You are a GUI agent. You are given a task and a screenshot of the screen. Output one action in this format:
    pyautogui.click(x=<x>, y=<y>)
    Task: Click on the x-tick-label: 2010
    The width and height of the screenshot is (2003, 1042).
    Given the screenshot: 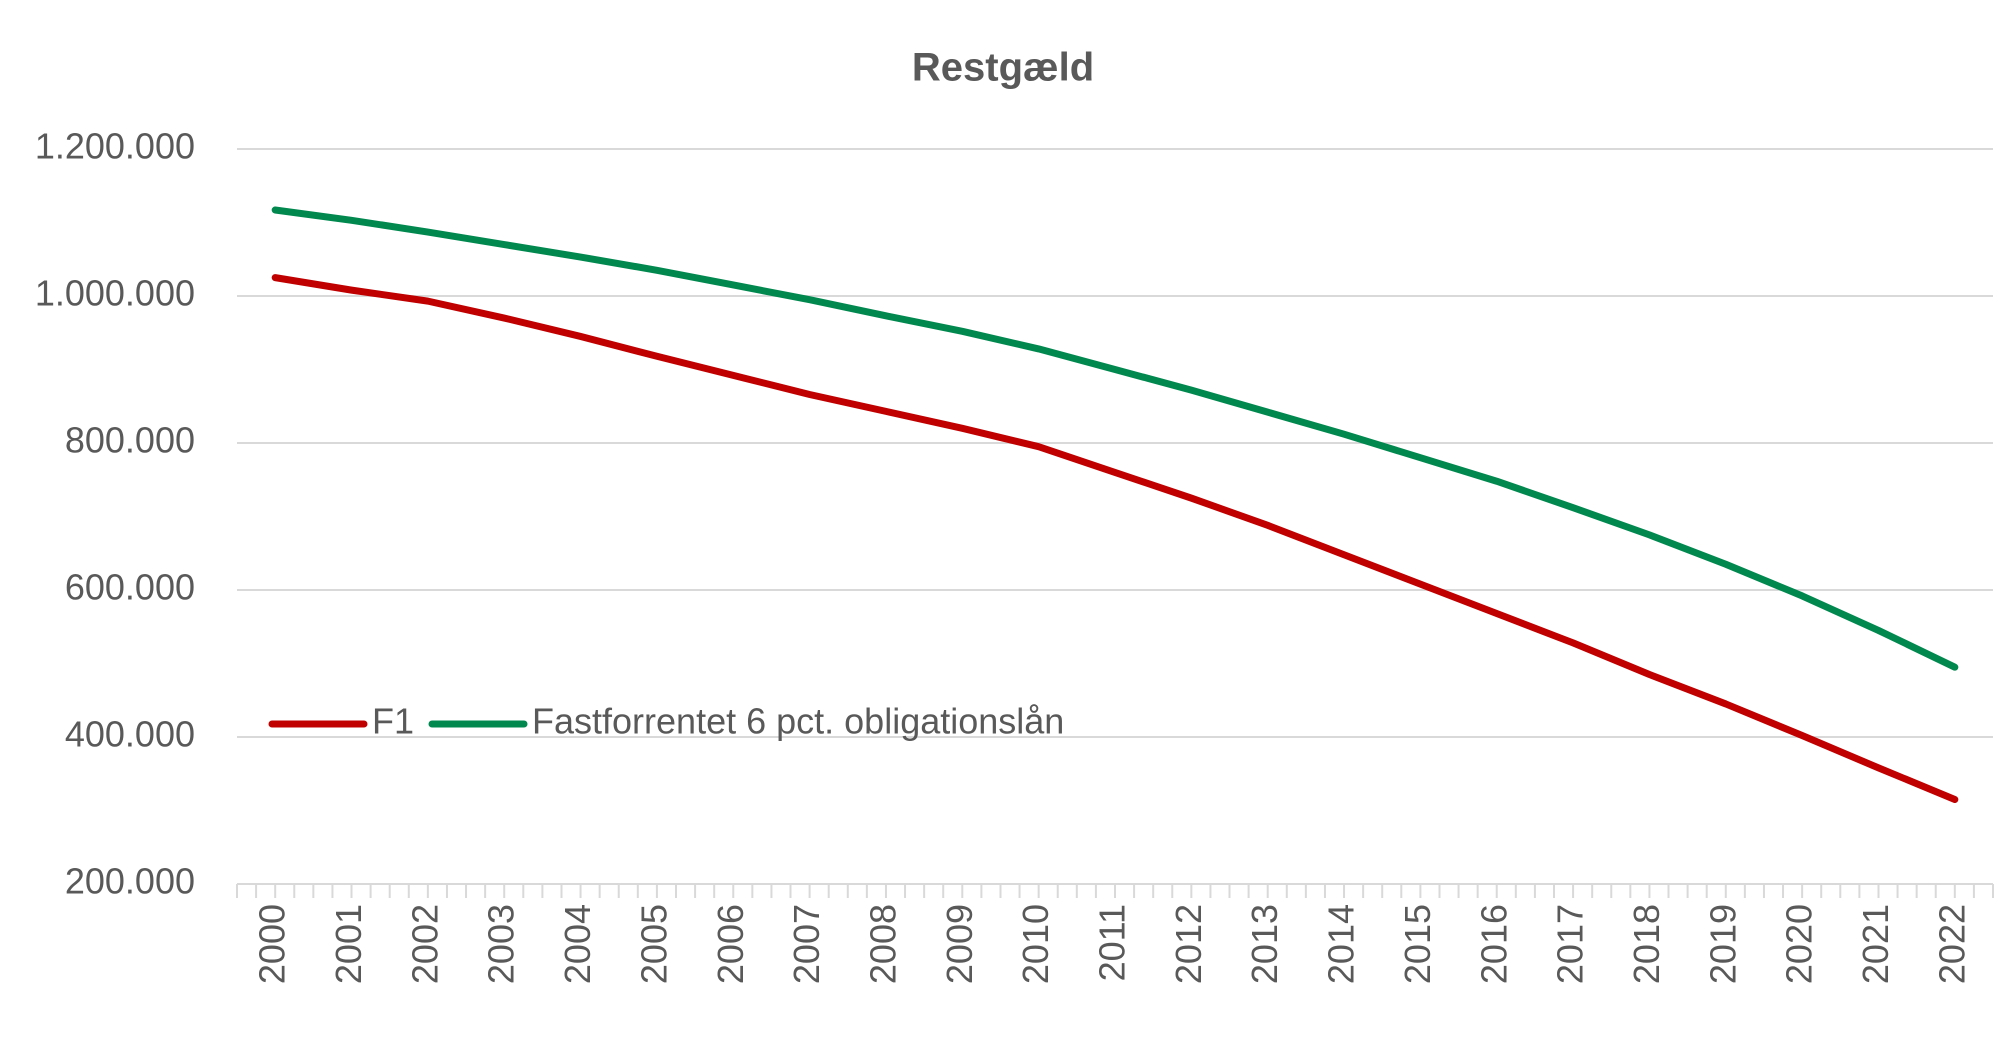 What is the action you would take?
    pyautogui.click(x=1035, y=944)
    